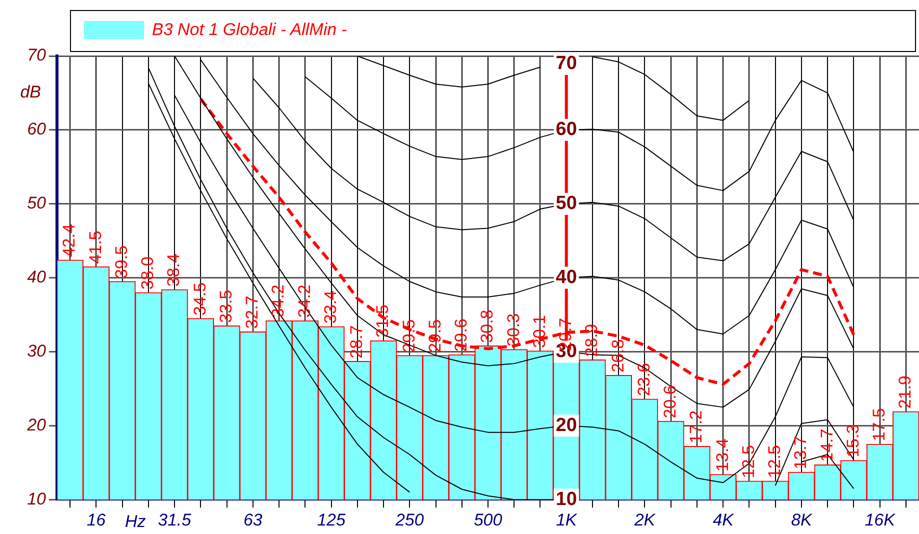 This screenshot has height=534, width=919. I want to click on x-tick-label: 31.5, so click(175, 520).